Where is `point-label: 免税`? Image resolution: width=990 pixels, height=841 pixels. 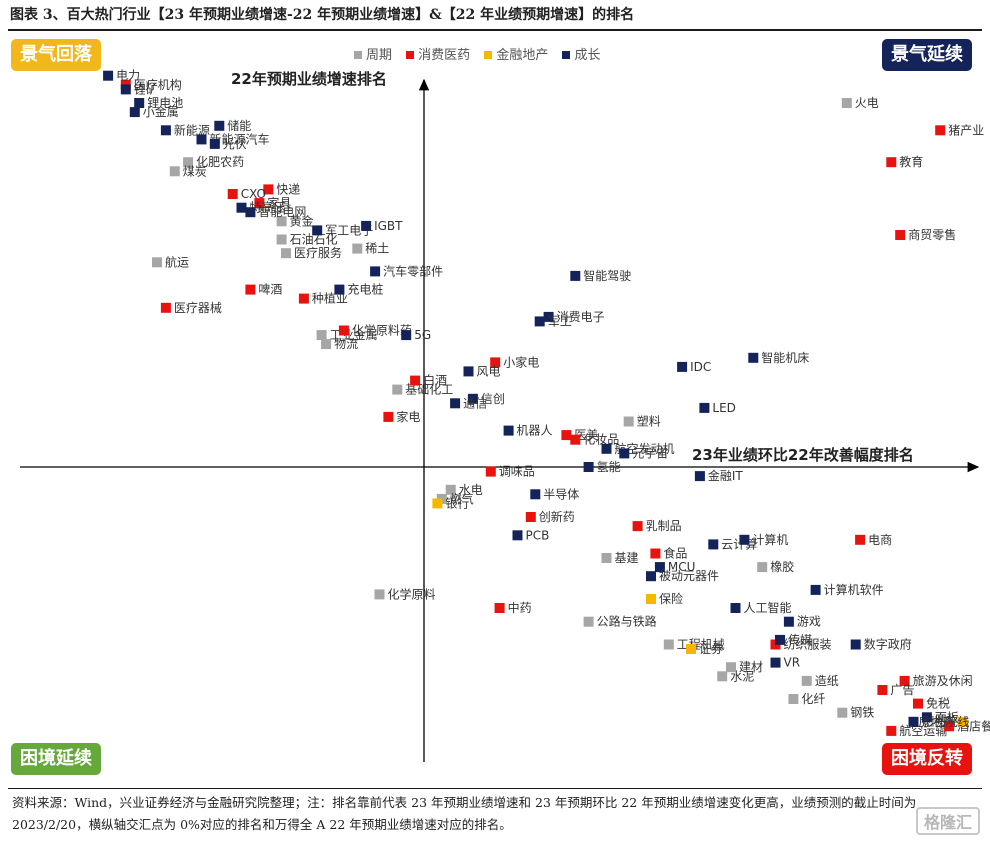
point-label: 免税 is located at coordinates (938, 703).